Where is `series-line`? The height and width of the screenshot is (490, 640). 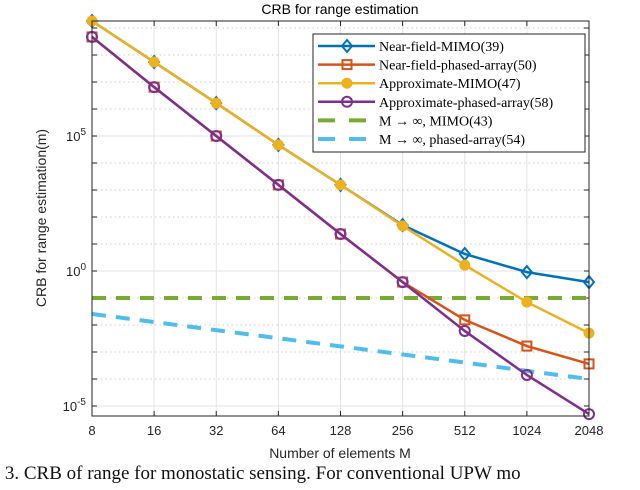
series-line is located at coordinates (340, 346).